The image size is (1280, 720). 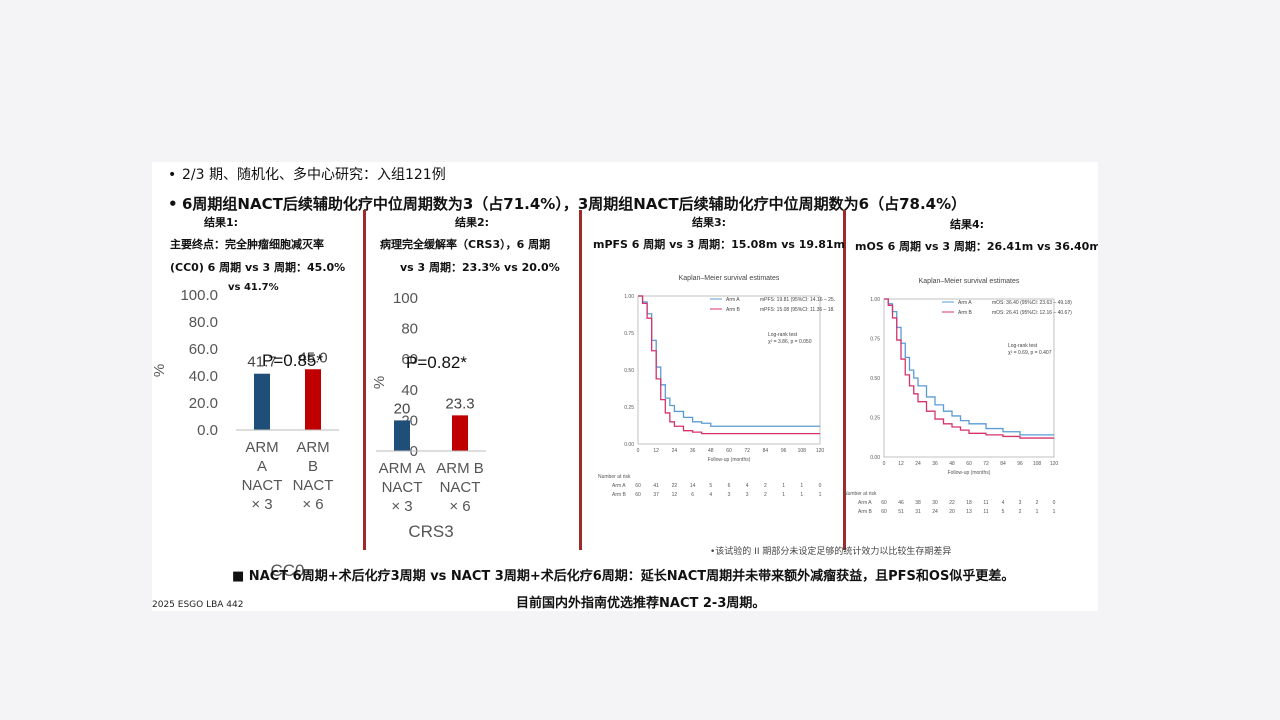 I want to click on y-tick-label: 60.0, so click(x=203, y=349).